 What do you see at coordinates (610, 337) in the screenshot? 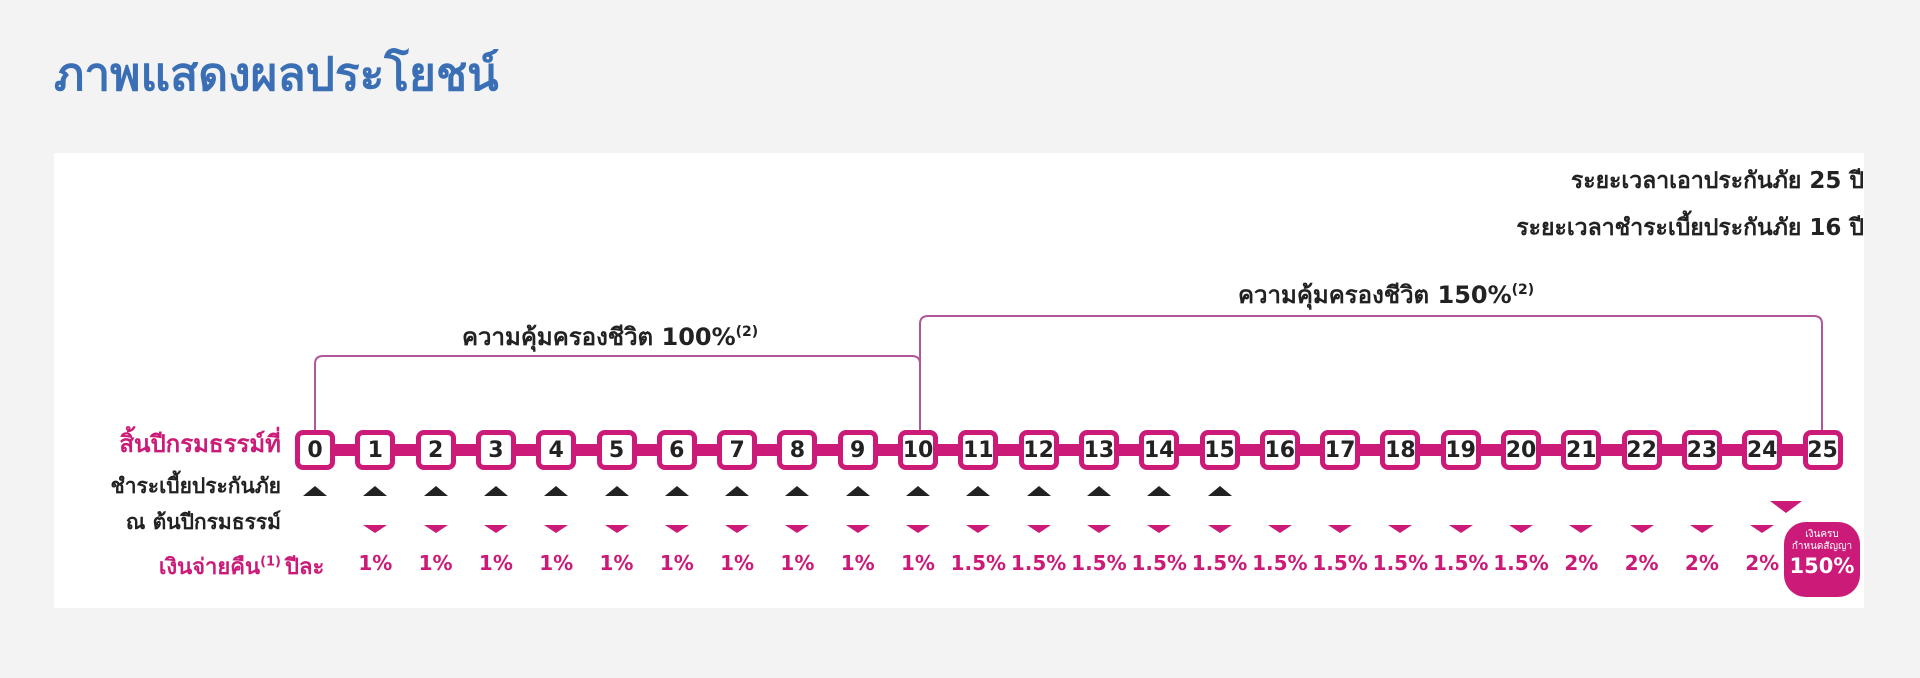
I see `coverage-100-label: ความคุ้มครองชีวิต 100%(2)` at bounding box center [610, 337].